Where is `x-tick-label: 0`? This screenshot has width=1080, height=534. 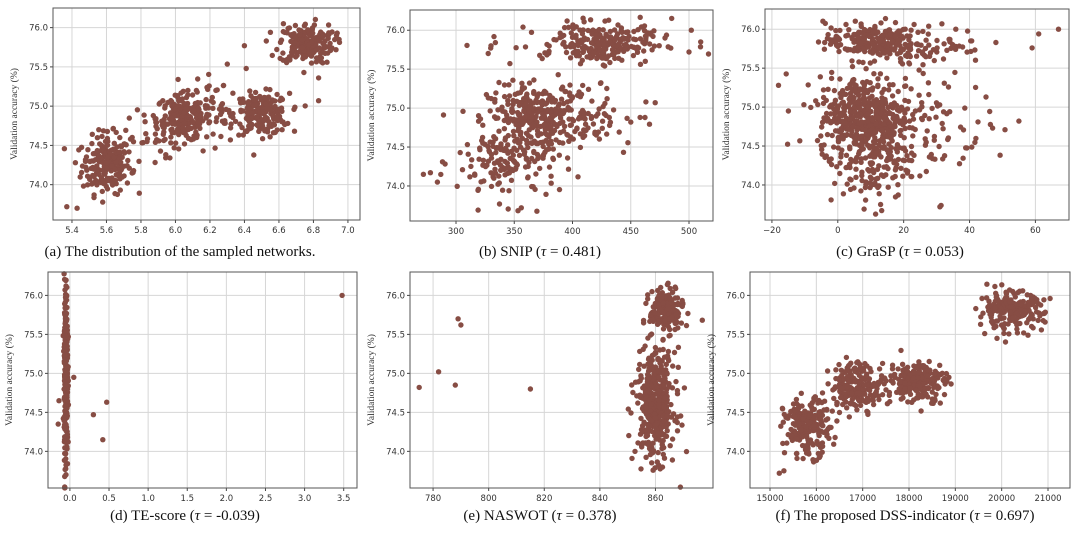 x-tick-label: 0 is located at coordinates (837, 231).